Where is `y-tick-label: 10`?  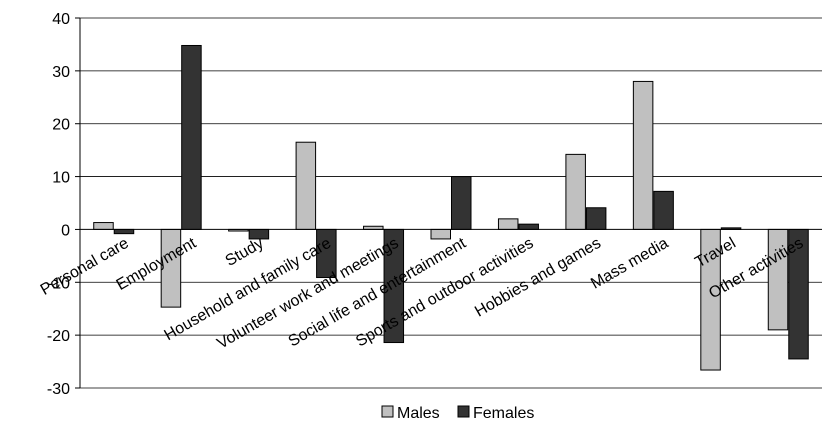 y-tick-label: 10 is located at coordinates (61, 178).